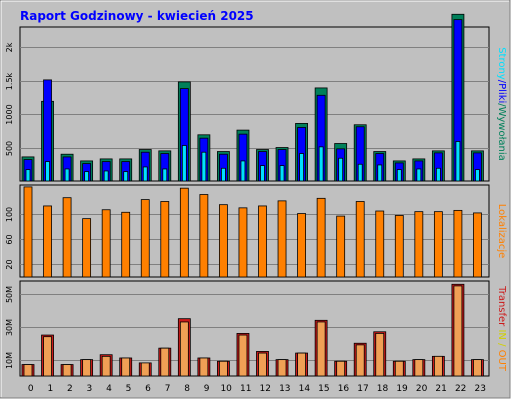  What do you see at coordinates (501, 63) in the screenshot?
I see `legend-label-part: Strony` at bounding box center [501, 63].